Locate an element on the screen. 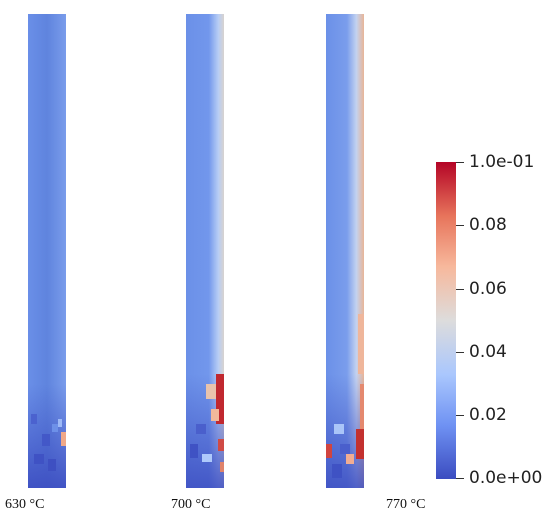 The image size is (550, 523). caption-770: 770 °C is located at coordinates (406, 504).